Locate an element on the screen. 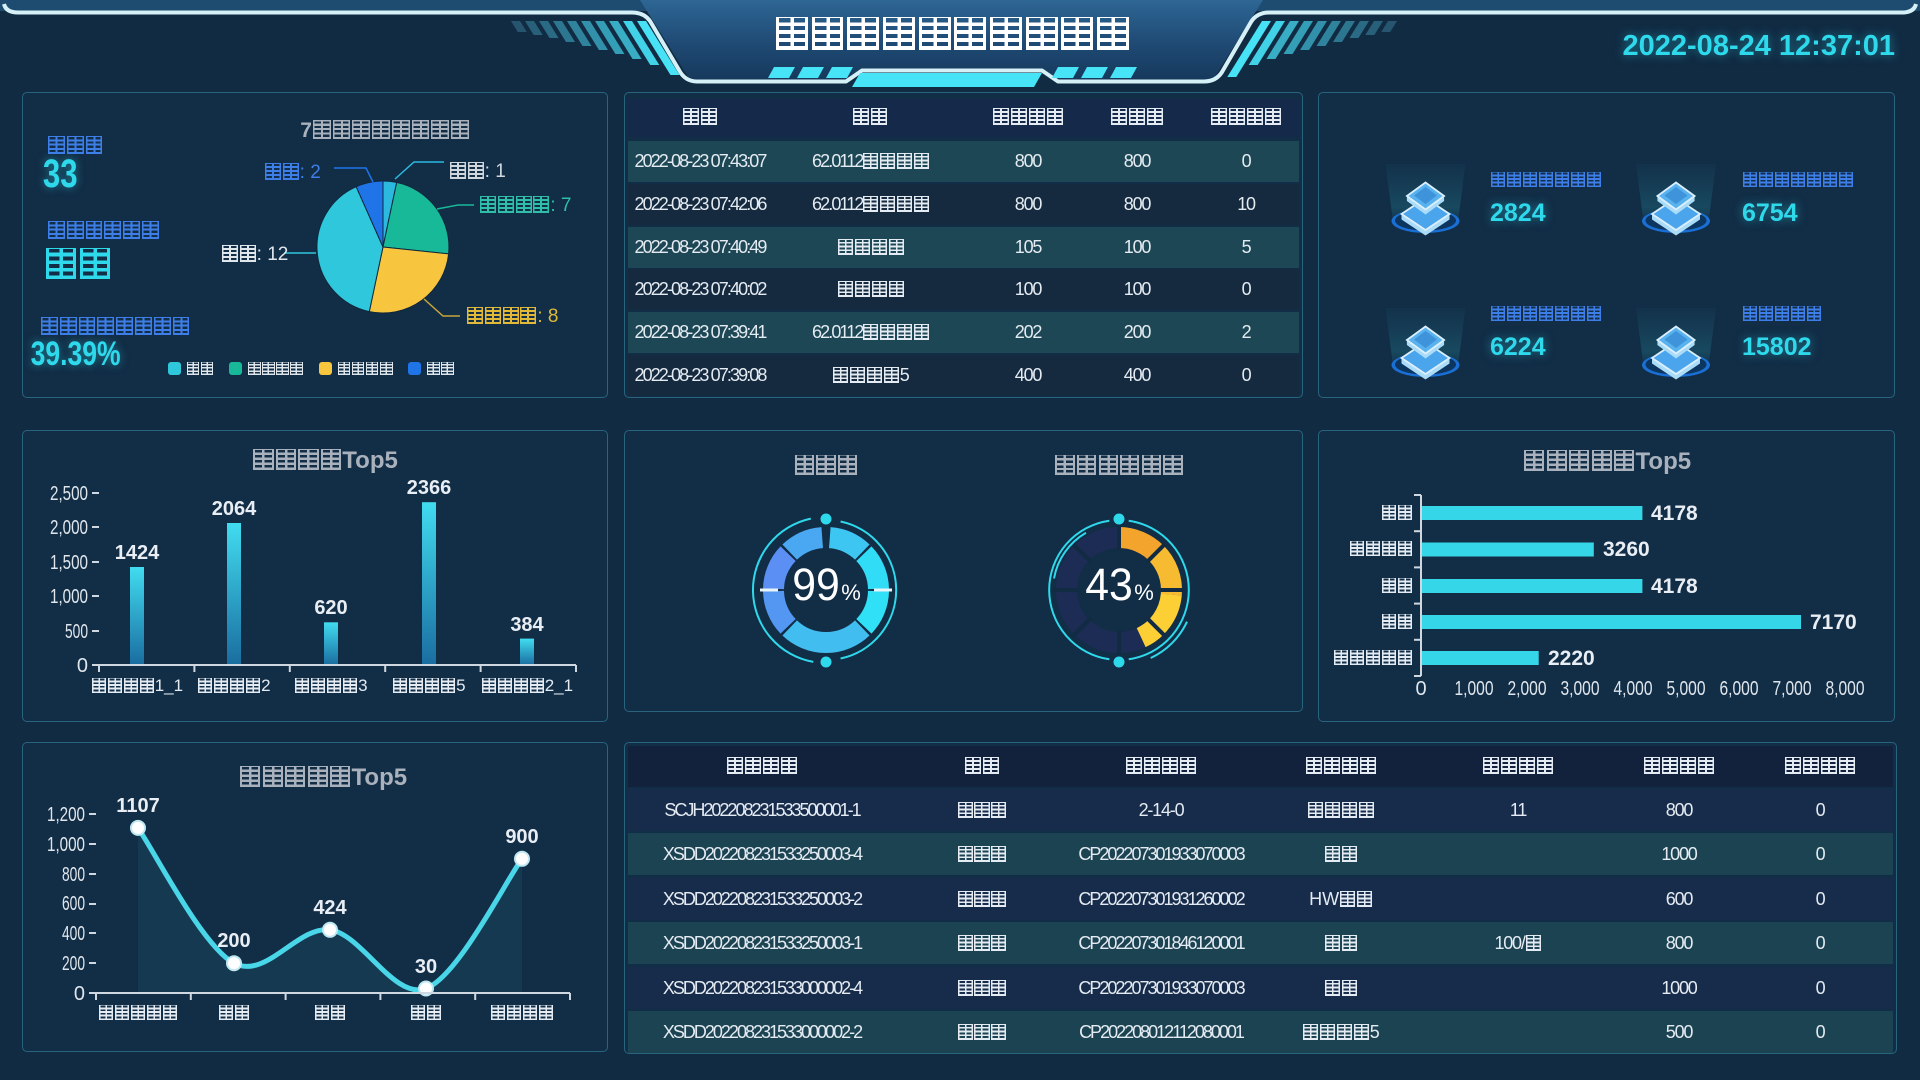 This screenshot has width=1920, height=1080. svg-text: 900 is located at coordinates (521, 837).